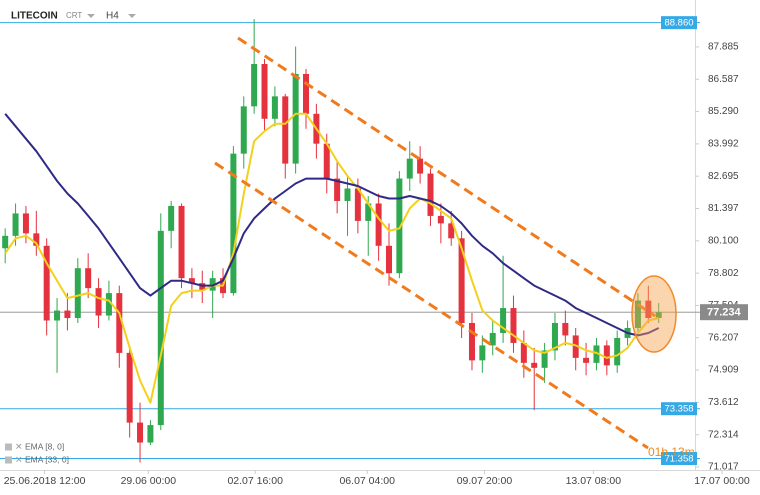 This screenshot has height=495, width=760. I want to click on timeframe: H4, so click(112, 16).